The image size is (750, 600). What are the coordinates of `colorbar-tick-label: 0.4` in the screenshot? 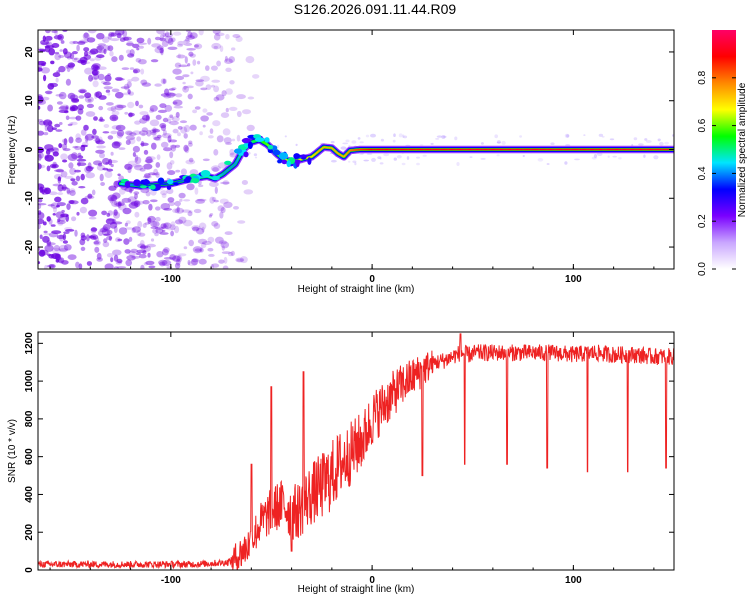 It's located at (702, 173).